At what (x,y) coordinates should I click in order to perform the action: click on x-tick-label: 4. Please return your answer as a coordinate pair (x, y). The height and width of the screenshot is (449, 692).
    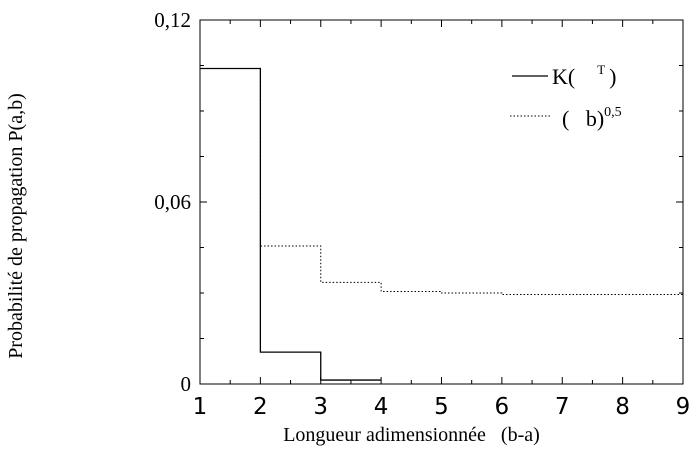
    Looking at the image, I should click on (381, 407).